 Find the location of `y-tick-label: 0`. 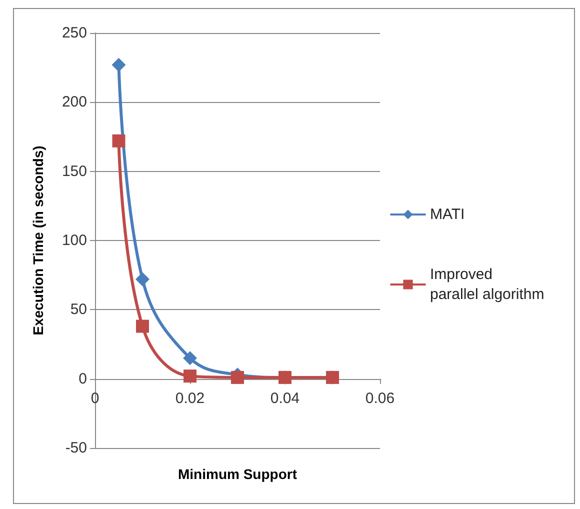

y-tick-label: 0 is located at coordinates (82, 379).